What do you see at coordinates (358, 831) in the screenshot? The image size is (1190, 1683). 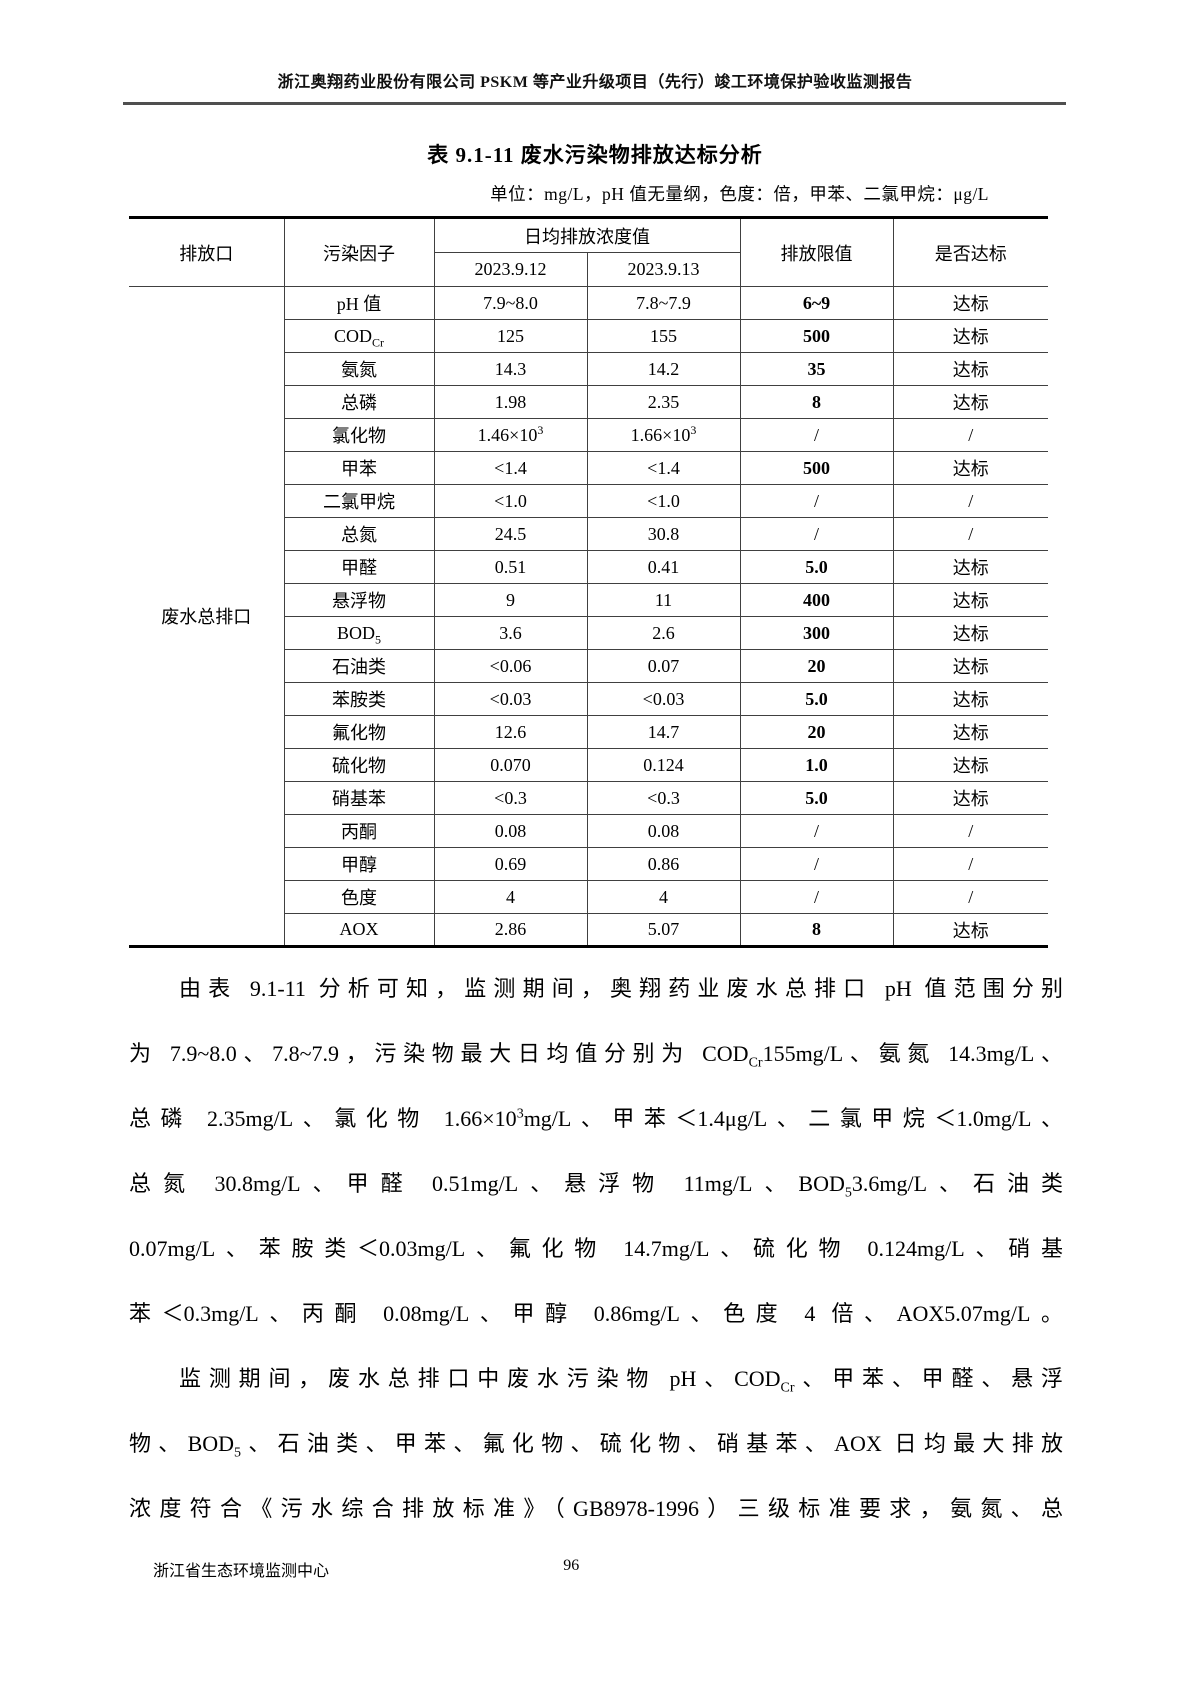 I see `pollutant-name-cell: 丙酮` at bounding box center [358, 831].